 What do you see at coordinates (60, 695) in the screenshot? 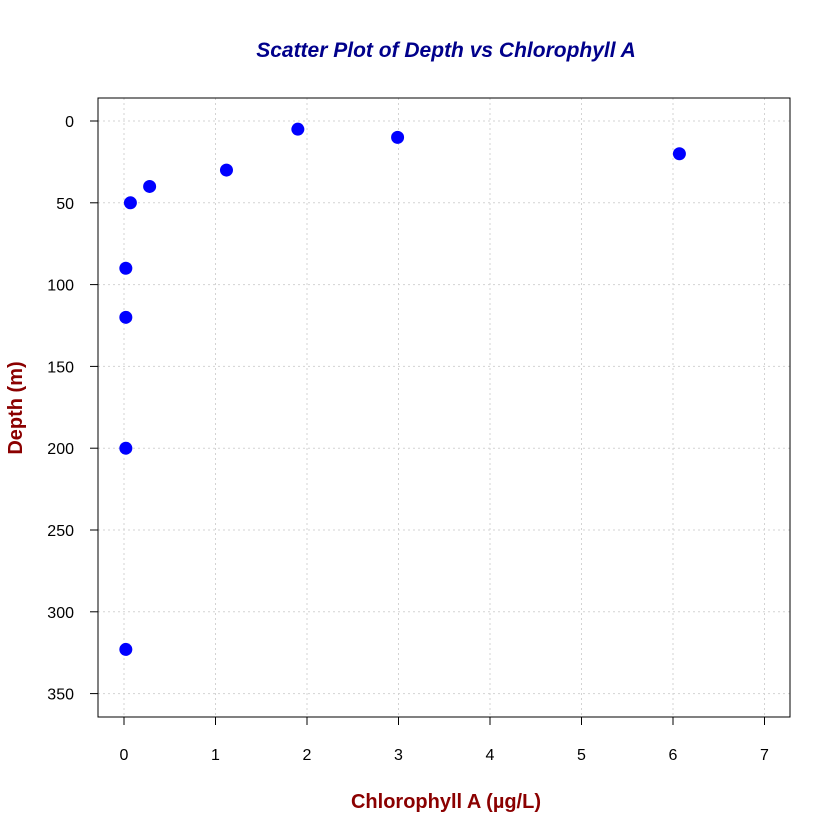
I see `y-tick-label: 350` at bounding box center [60, 695].